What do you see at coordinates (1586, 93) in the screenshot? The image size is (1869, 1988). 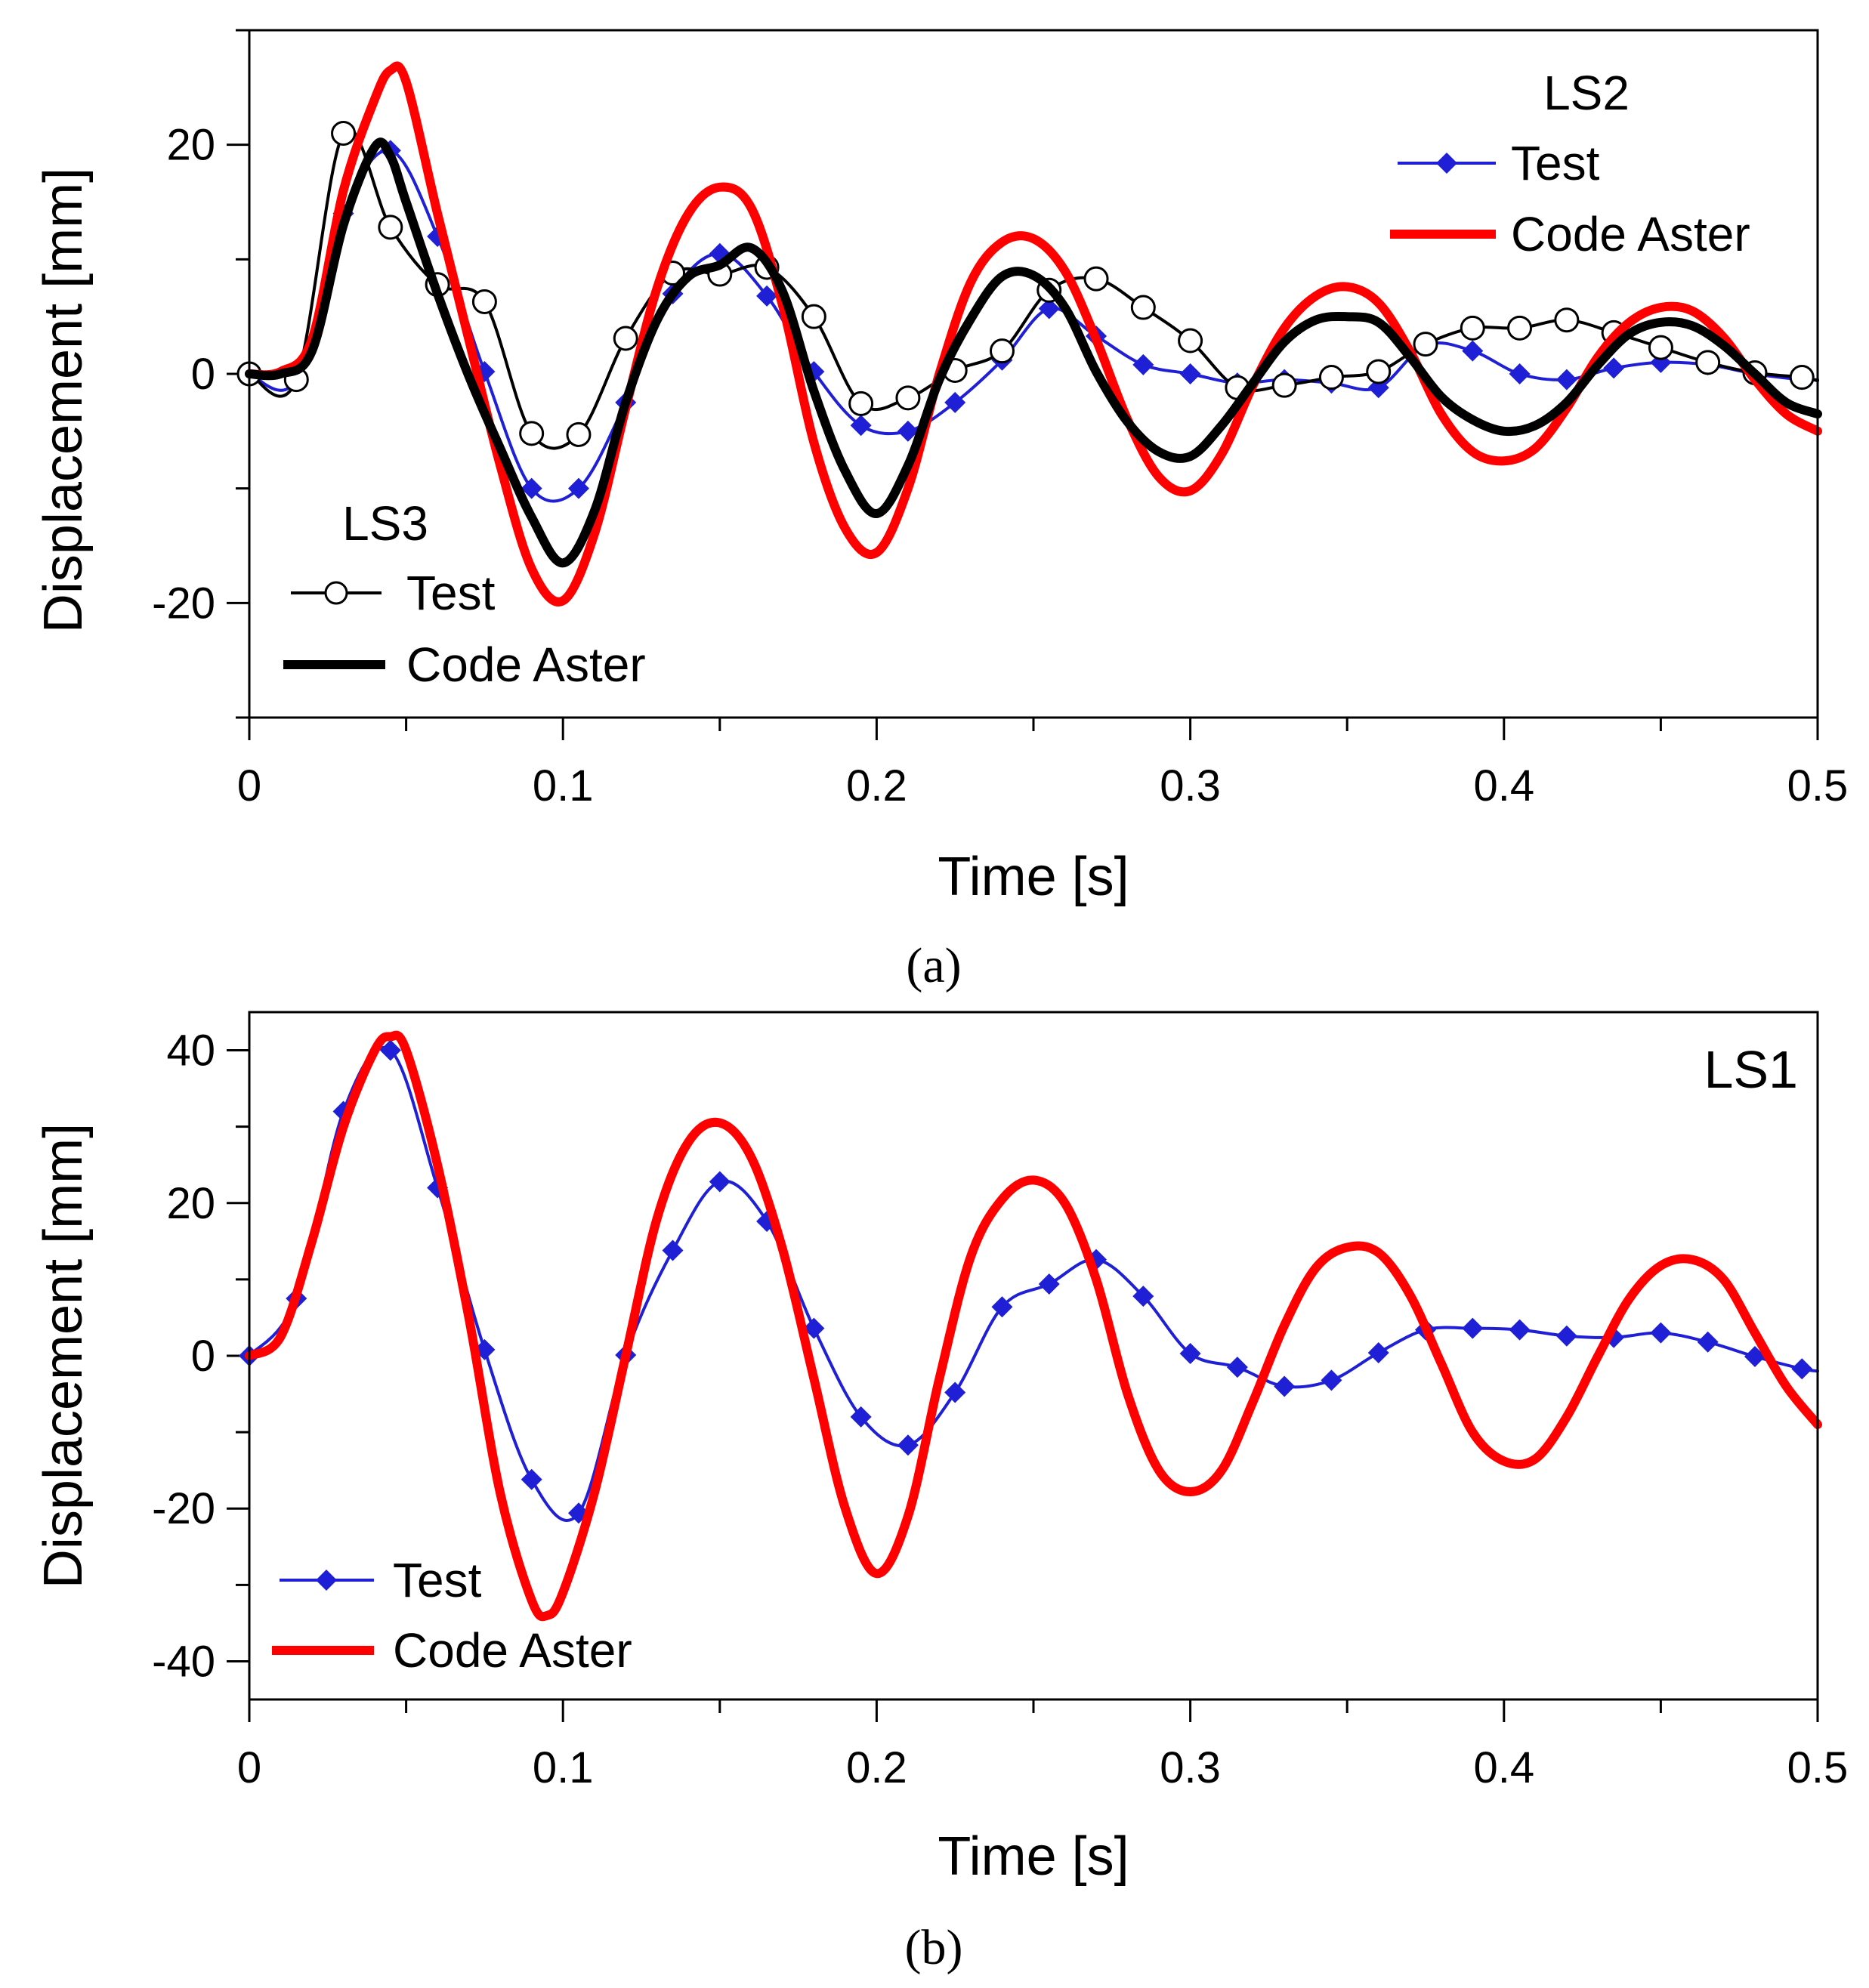 I see `legend-ls2-title: LS2` at bounding box center [1586, 93].